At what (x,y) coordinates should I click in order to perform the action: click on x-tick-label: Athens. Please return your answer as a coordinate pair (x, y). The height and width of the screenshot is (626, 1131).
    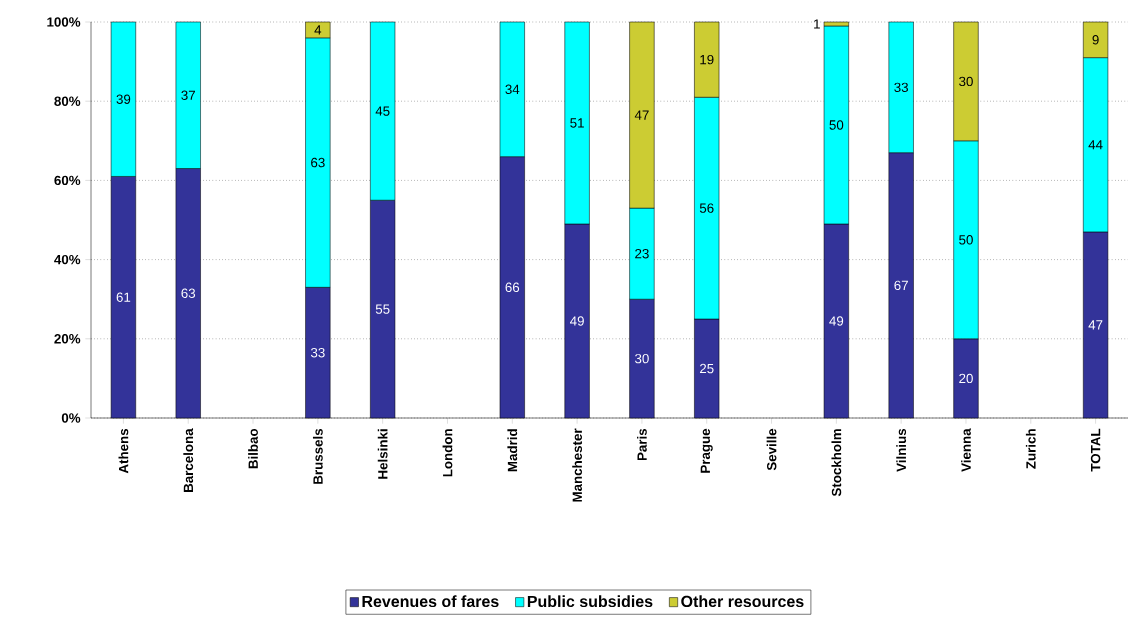
    Looking at the image, I should click on (123, 451).